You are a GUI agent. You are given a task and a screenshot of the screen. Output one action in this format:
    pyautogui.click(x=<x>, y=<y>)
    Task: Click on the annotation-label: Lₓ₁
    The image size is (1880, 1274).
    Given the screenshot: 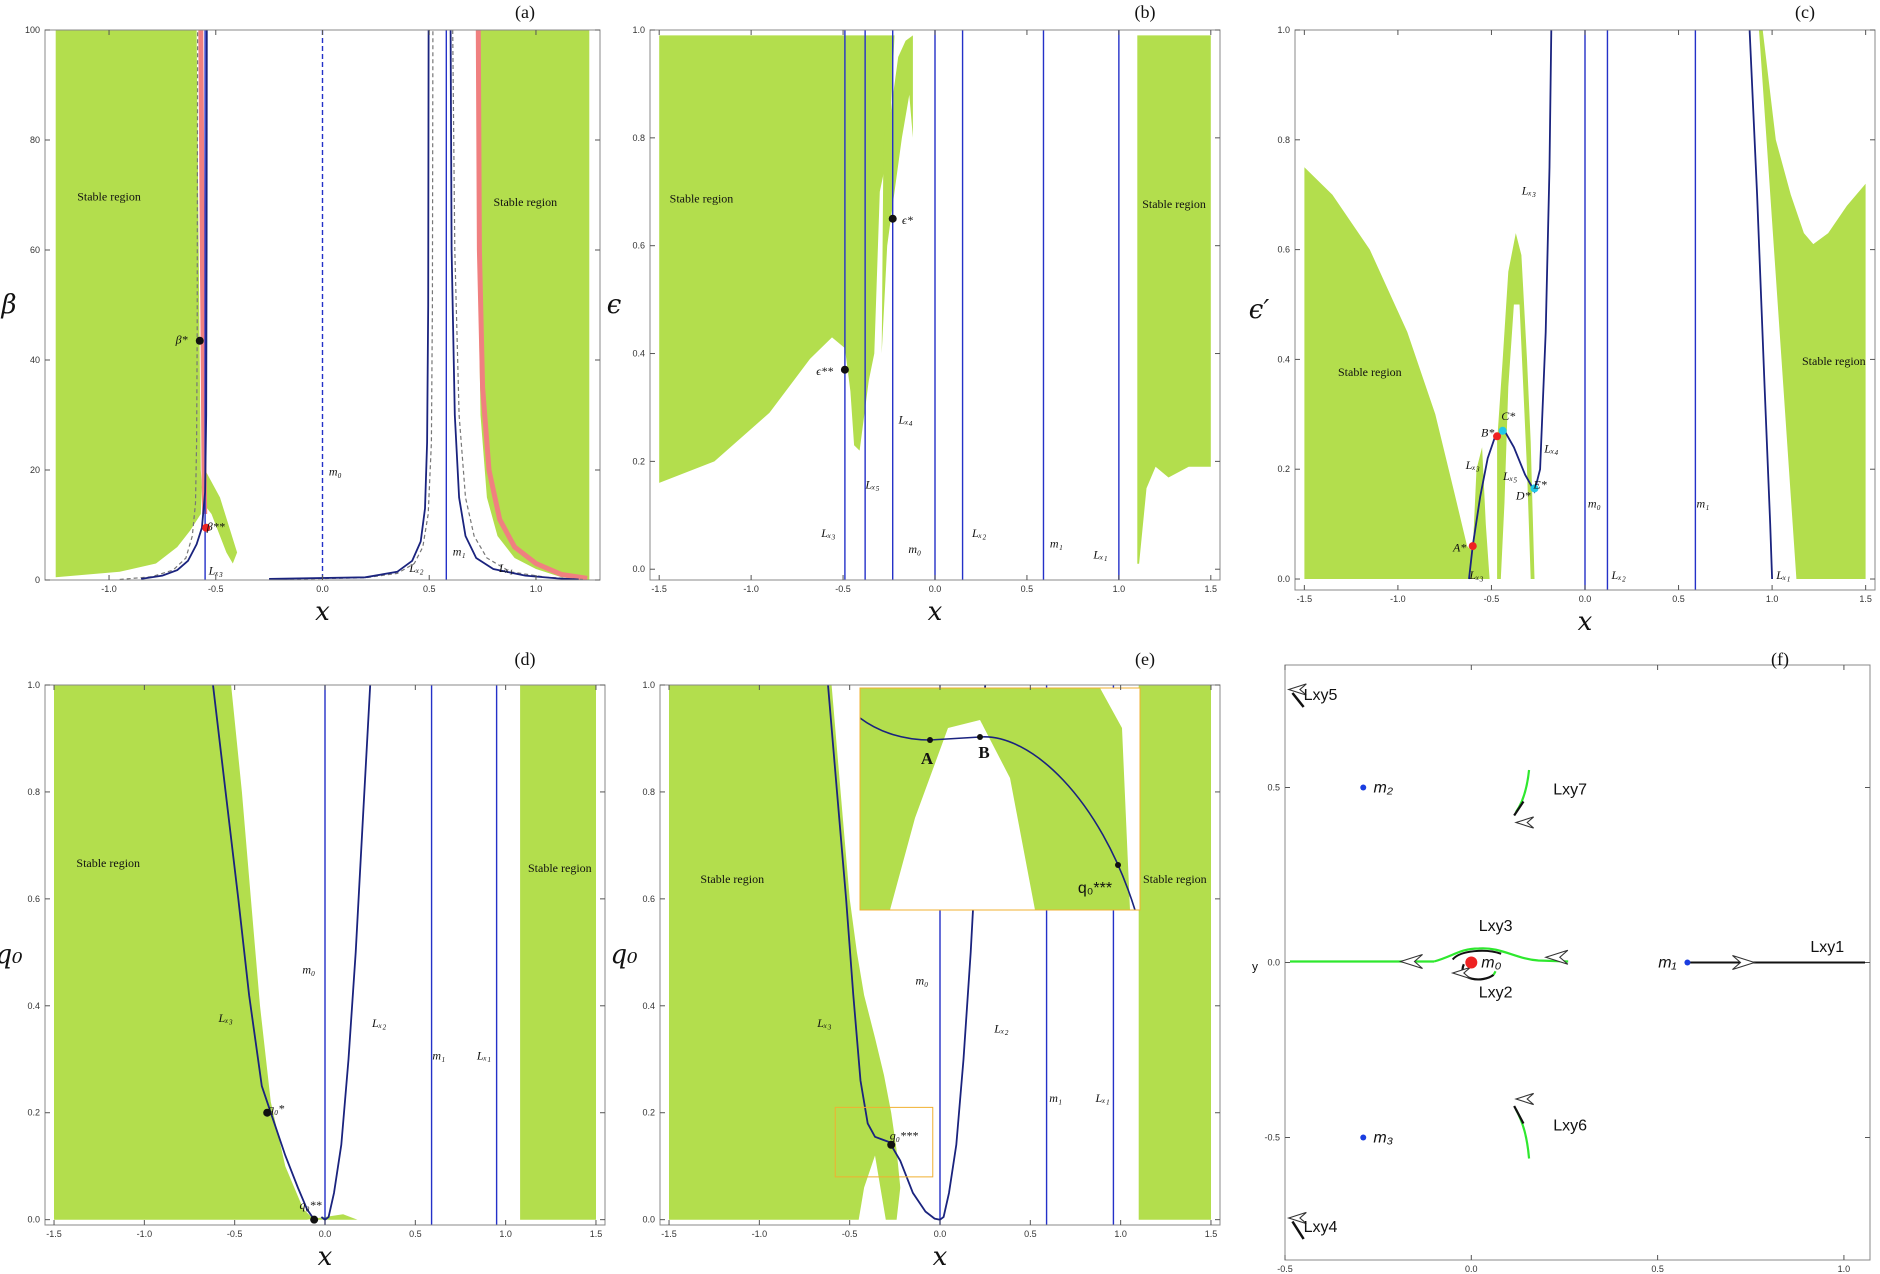 What is the action you would take?
    pyautogui.click(x=1101, y=1098)
    